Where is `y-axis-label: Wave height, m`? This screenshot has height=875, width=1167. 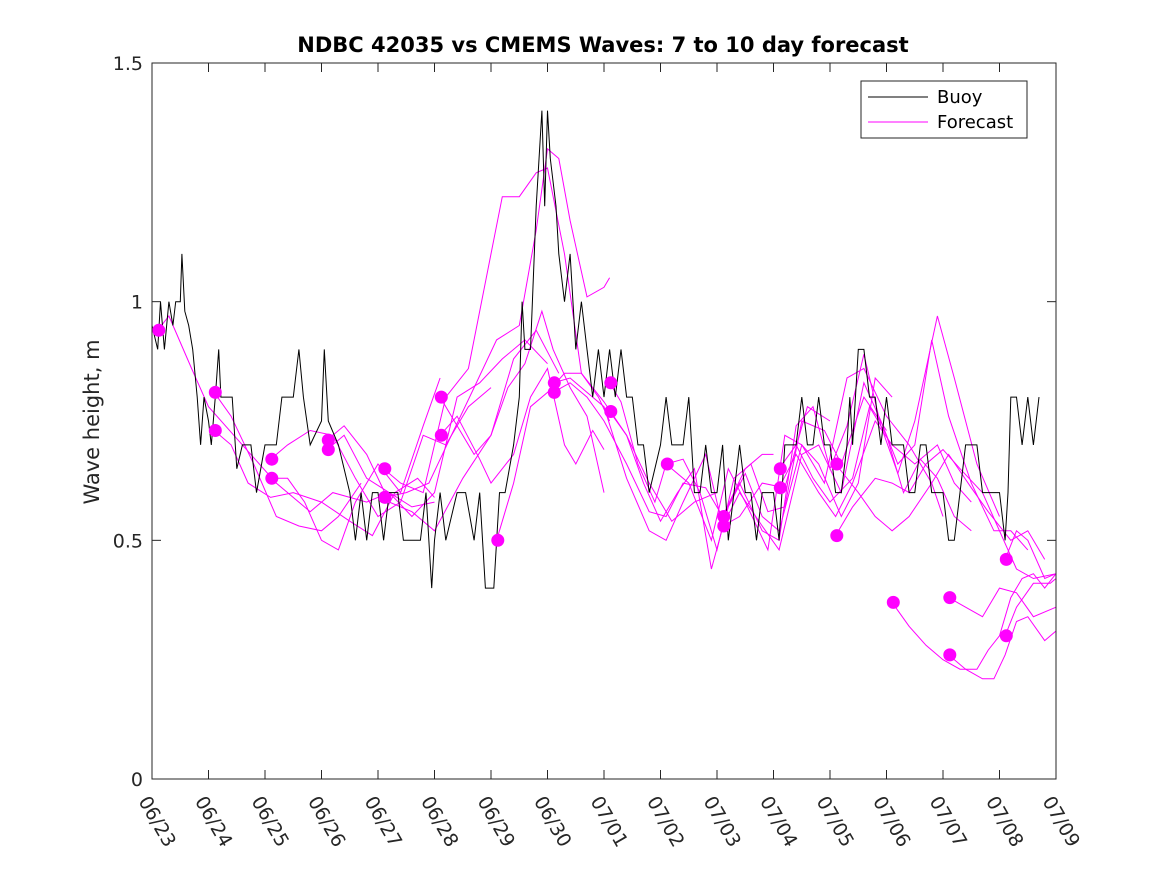
y-axis-label: Wave height, m is located at coordinates (92, 421).